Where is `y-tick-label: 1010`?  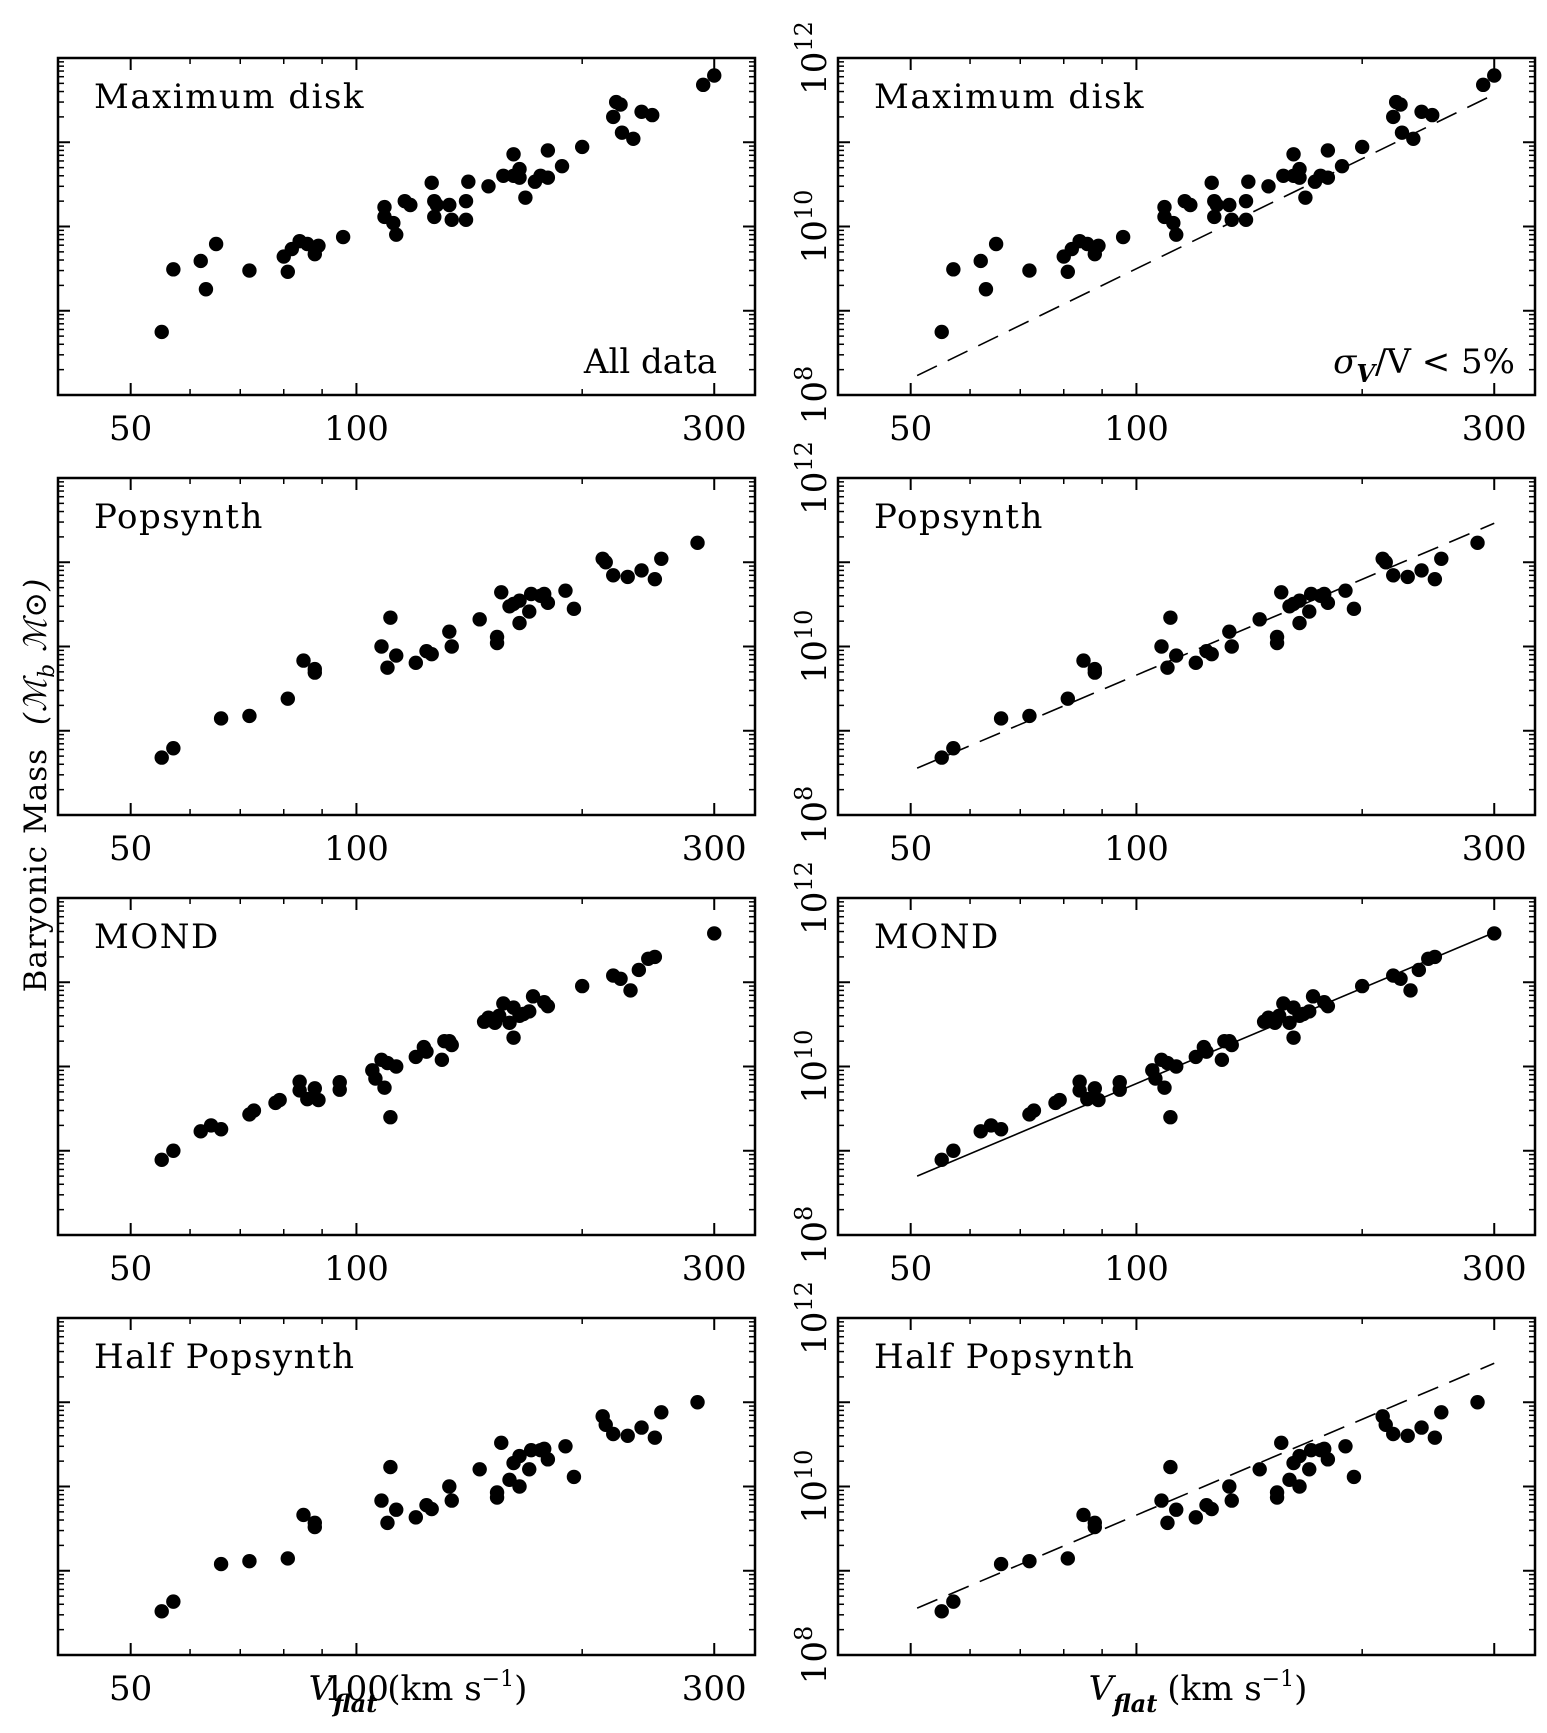
y-tick-label: 1010 is located at coordinates (812, 1067).